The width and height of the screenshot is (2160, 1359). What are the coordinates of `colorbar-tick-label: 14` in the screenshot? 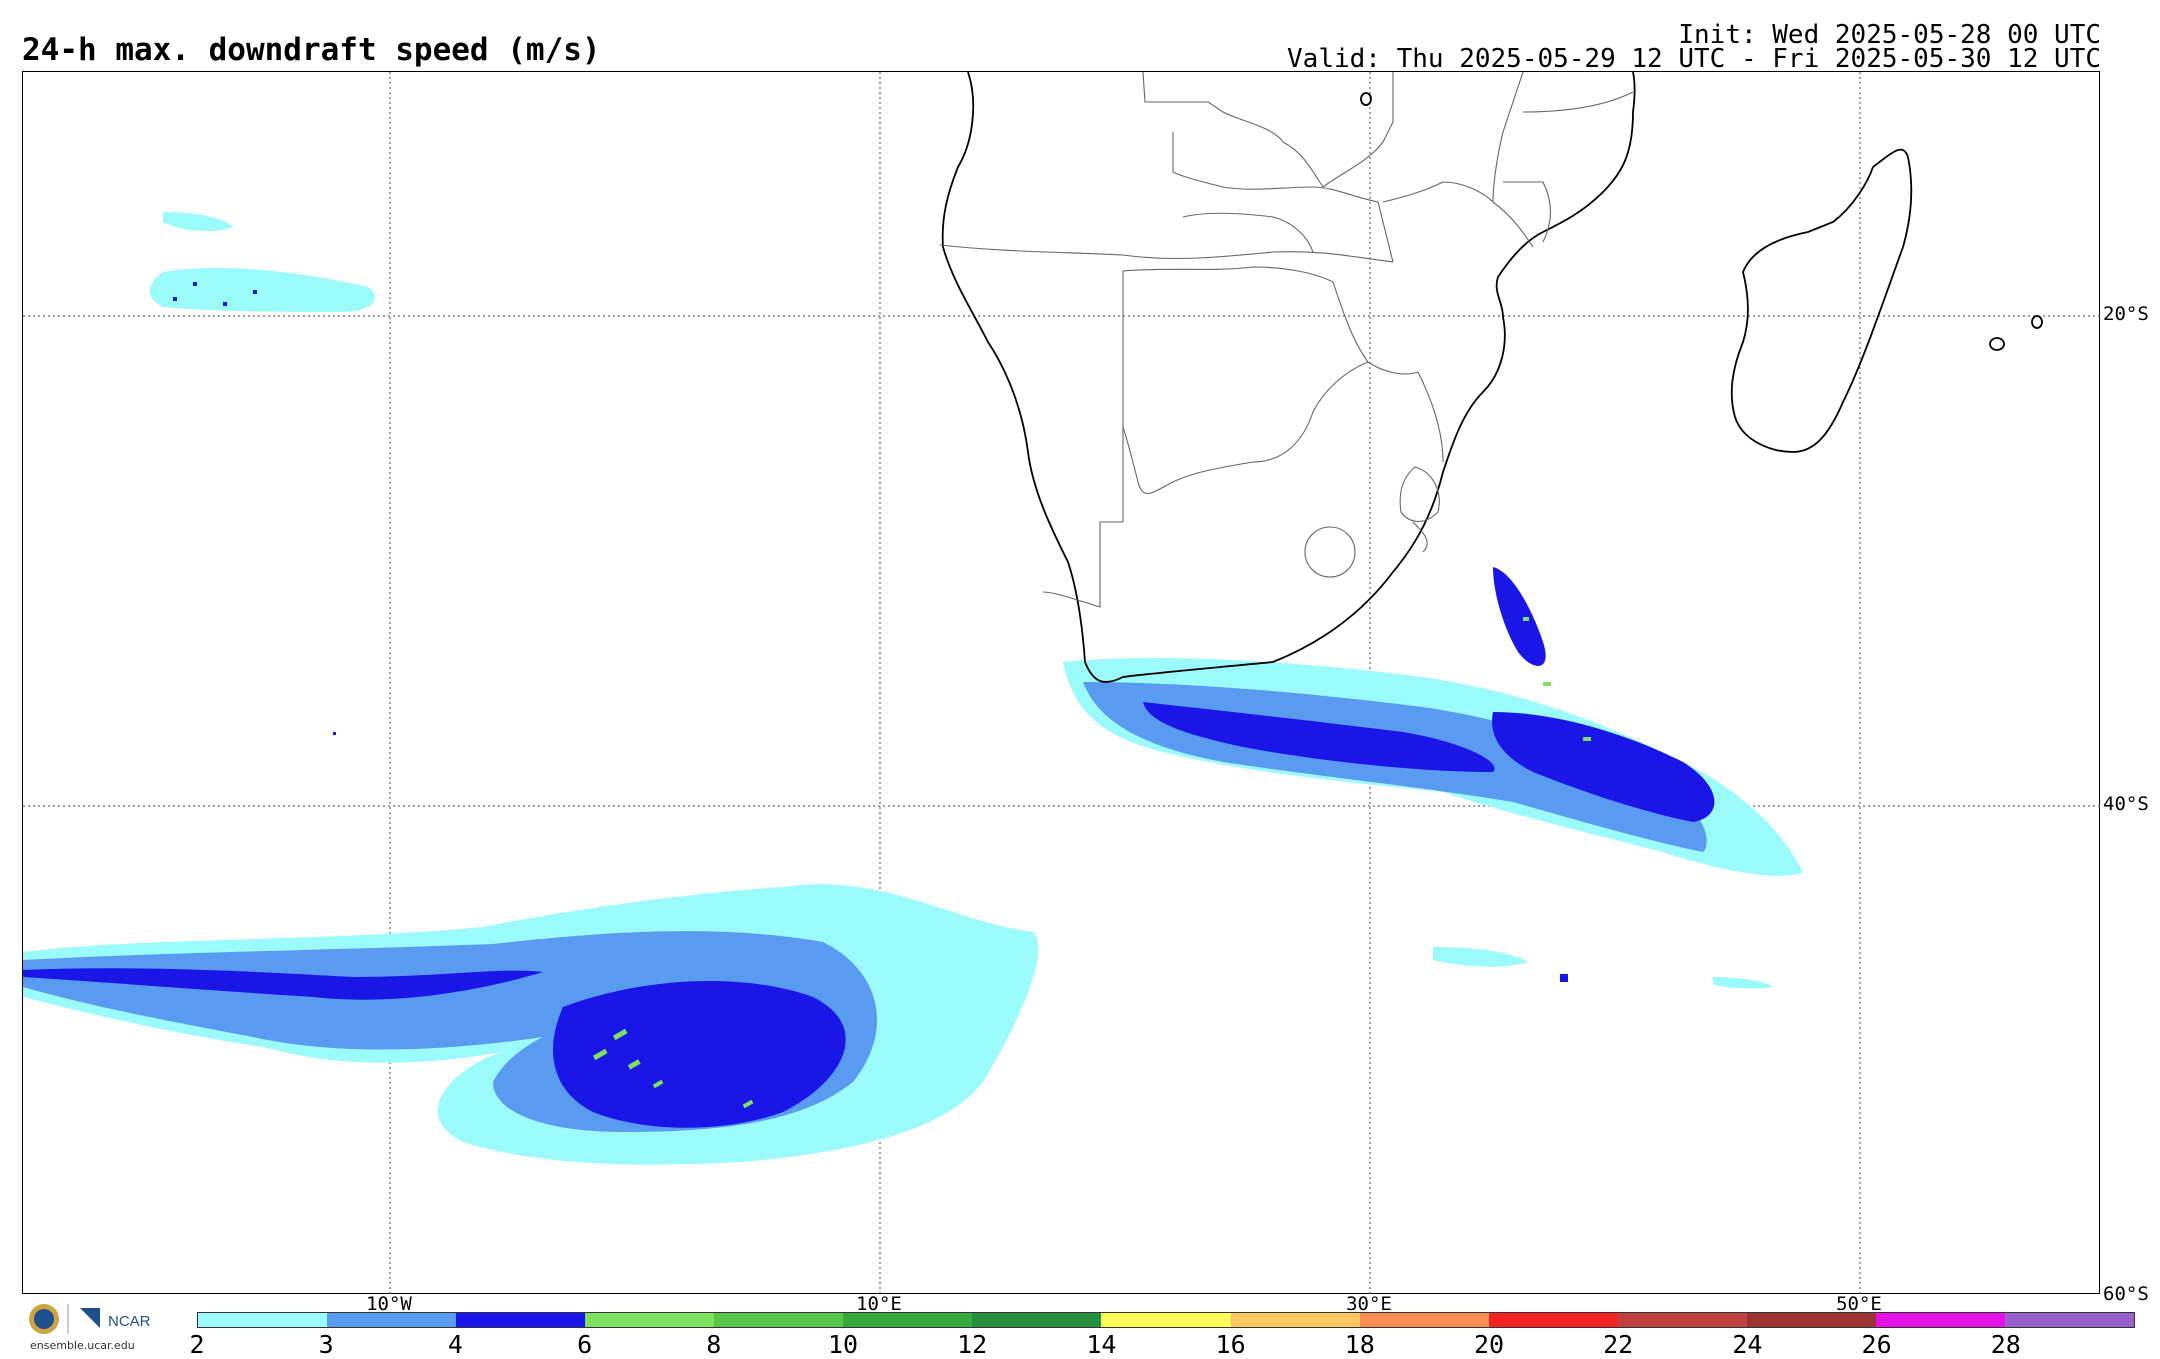 It's located at (1101, 1344).